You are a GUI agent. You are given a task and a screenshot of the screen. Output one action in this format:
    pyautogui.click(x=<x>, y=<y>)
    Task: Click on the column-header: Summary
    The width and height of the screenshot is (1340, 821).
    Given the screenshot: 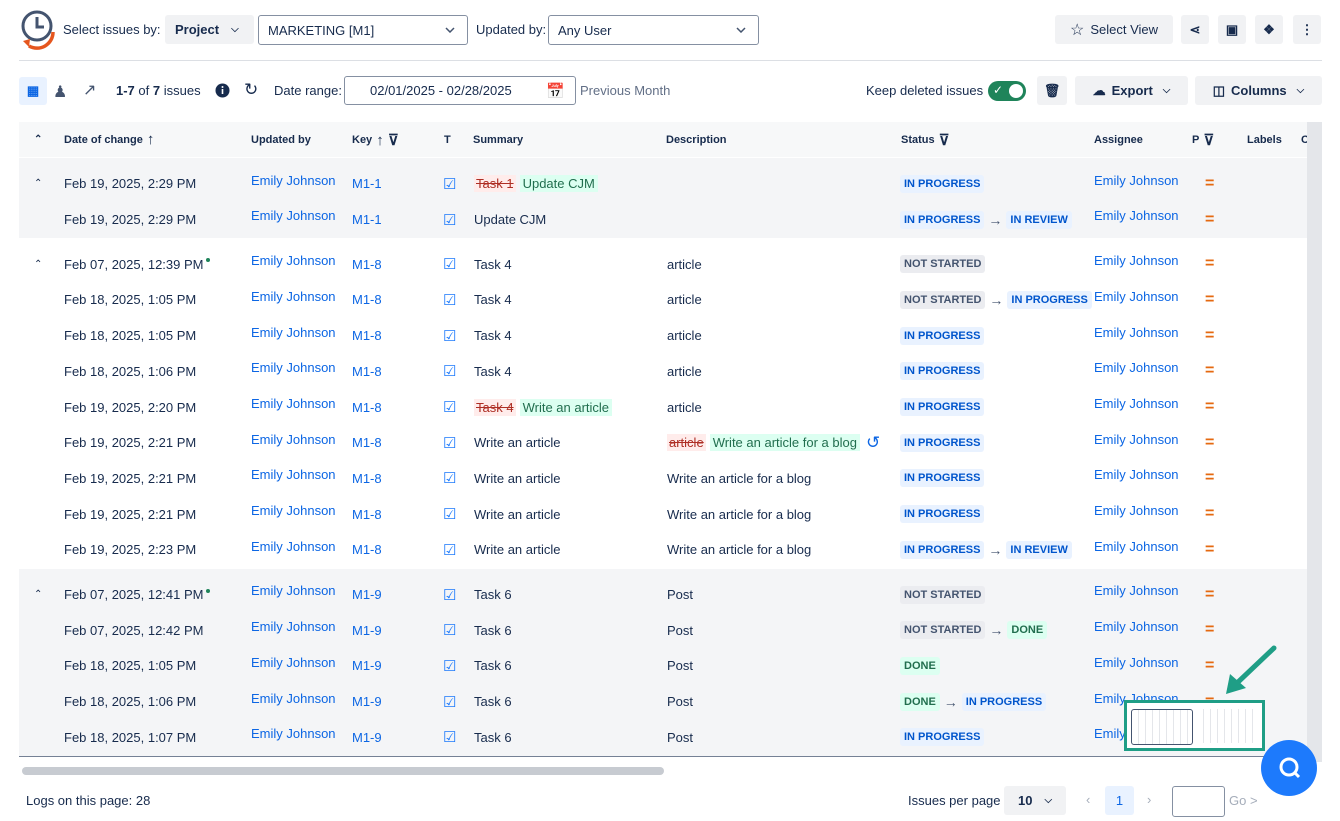 What is the action you would take?
    pyautogui.click(x=498, y=139)
    